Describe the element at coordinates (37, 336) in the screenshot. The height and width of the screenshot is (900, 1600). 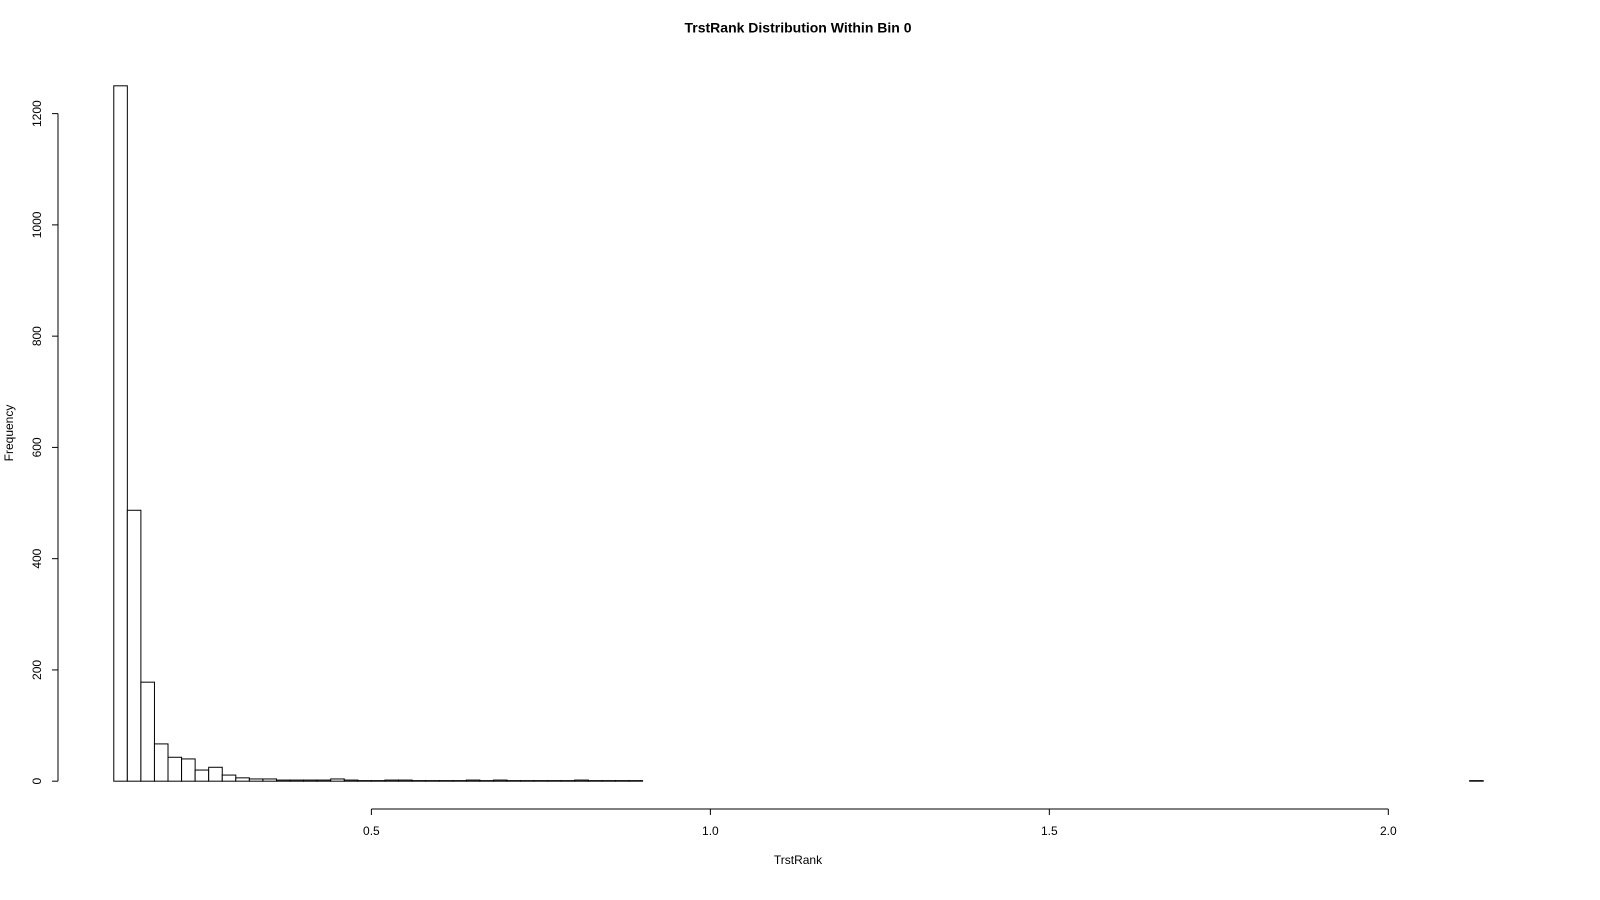
I see `y-tick-label: 800` at that location.